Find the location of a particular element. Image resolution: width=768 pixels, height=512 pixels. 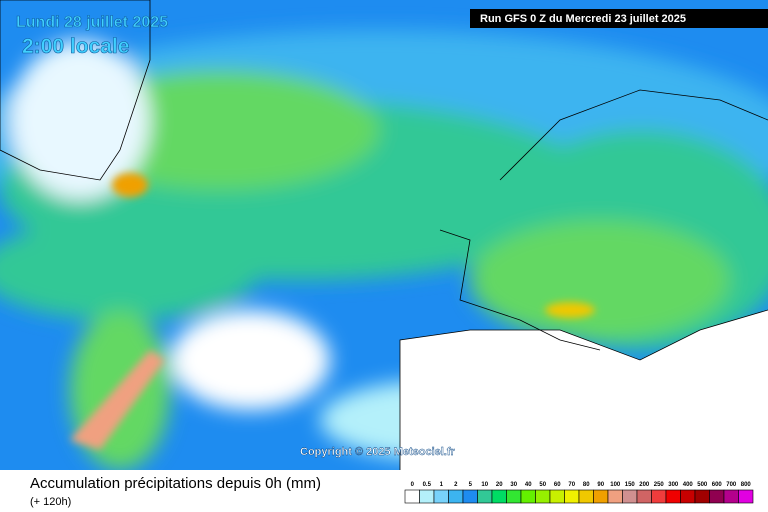

run: Run GFS 0 Z du Mercredi 23 juillet 2025 is located at coordinates (583, 19).